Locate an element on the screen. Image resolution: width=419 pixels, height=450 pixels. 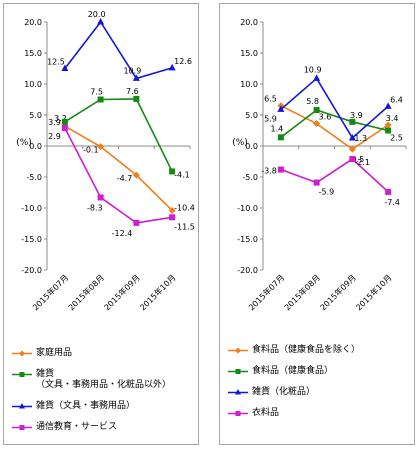
legend-item-correspondence-education: 通信教育・サービス is located at coordinates (103, 427).